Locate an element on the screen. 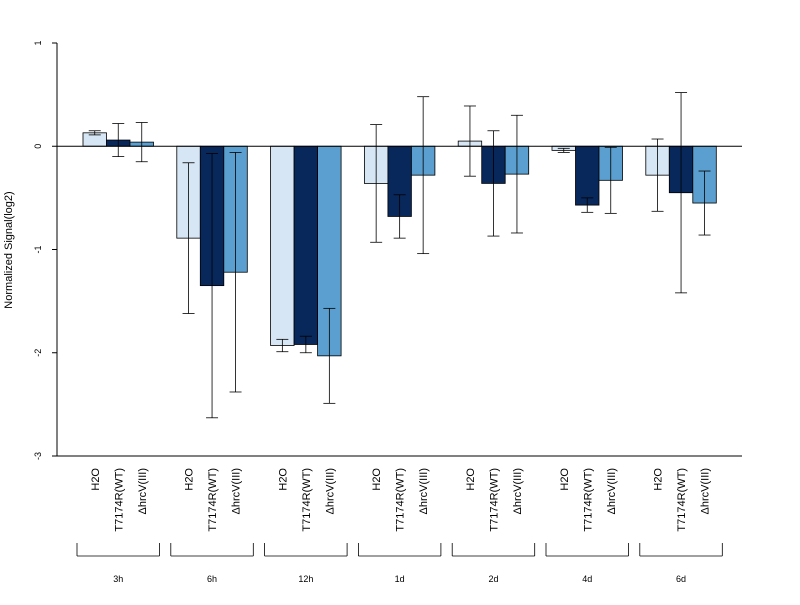 This screenshot has width=800, height=605. group-label: 2d is located at coordinates (493, 579).